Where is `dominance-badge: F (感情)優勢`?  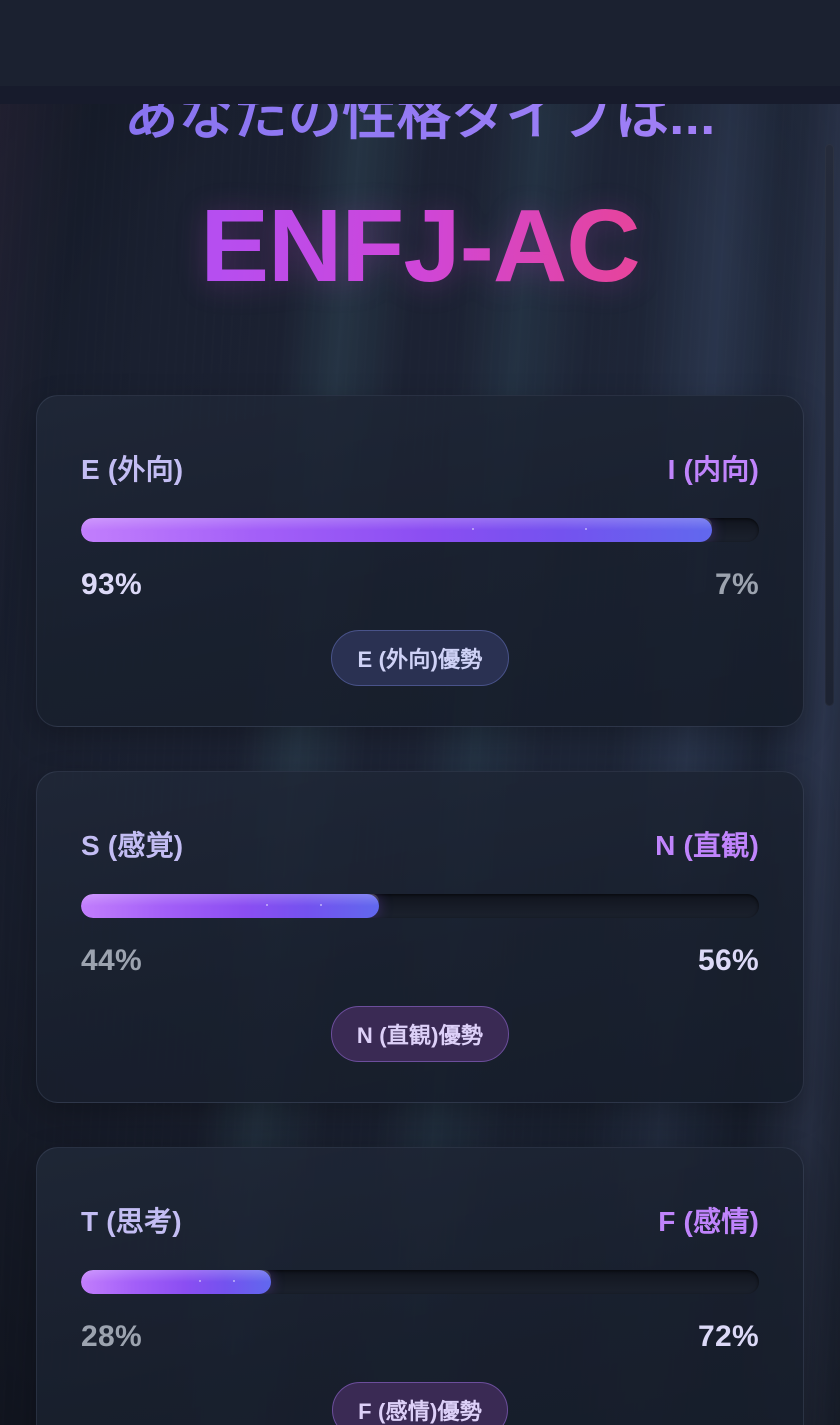 dominance-badge: F (感情)優勢 is located at coordinates (420, 1403).